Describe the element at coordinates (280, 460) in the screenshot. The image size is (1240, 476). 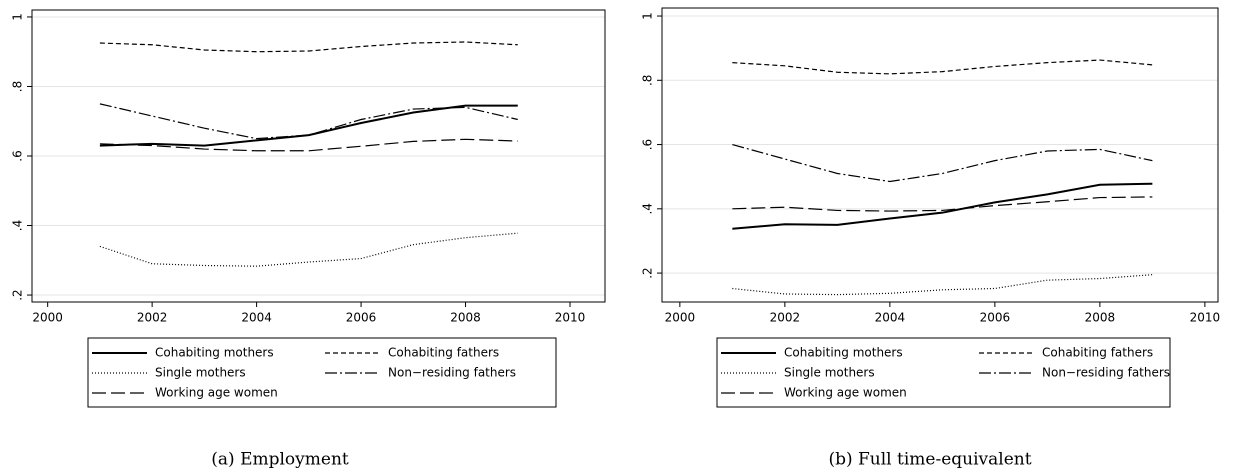
I see `caption: (a) Employment` at that location.